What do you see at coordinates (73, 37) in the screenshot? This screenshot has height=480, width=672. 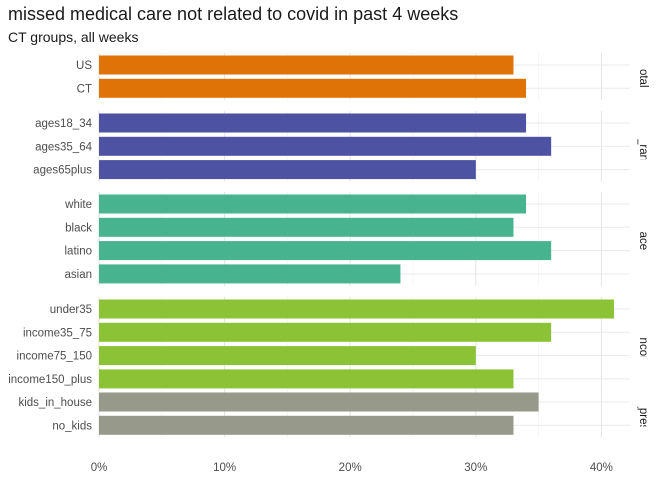 I see `chart-subtitle: CT groups, all weeks` at bounding box center [73, 37].